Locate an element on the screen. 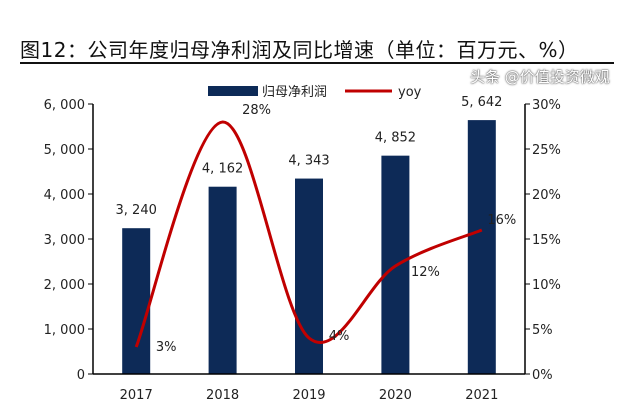  legend-label-bar: 归母净利润 is located at coordinates (294, 92).